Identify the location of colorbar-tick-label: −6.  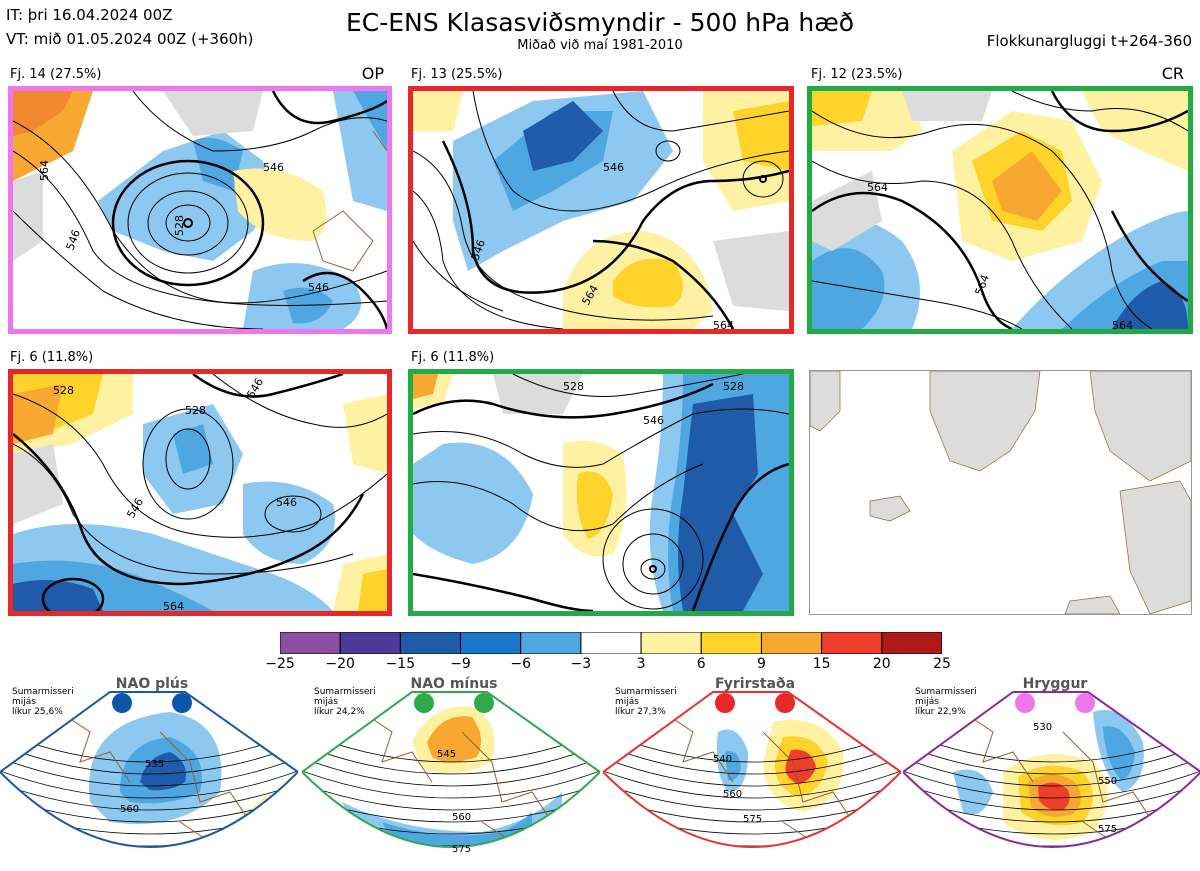
(521, 664).